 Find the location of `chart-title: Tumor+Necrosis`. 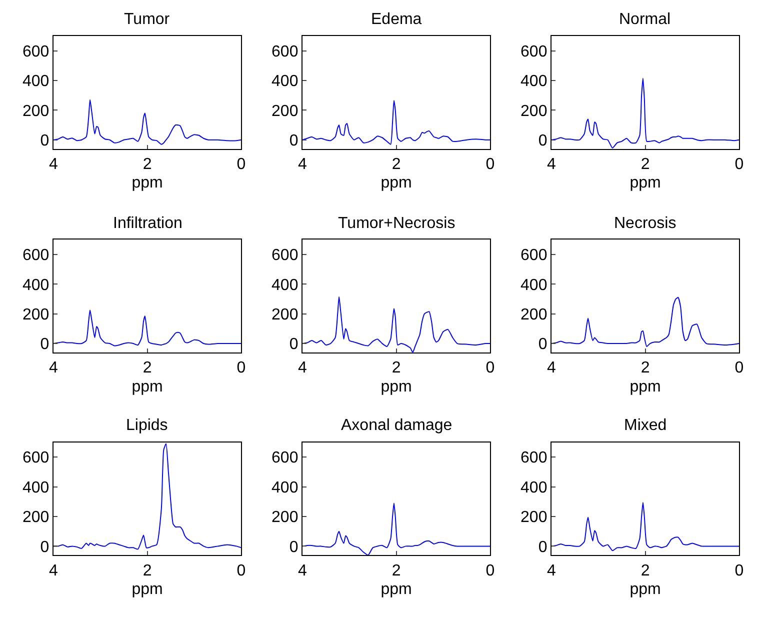

chart-title: Tumor+Necrosis is located at coordinates (397, 223).